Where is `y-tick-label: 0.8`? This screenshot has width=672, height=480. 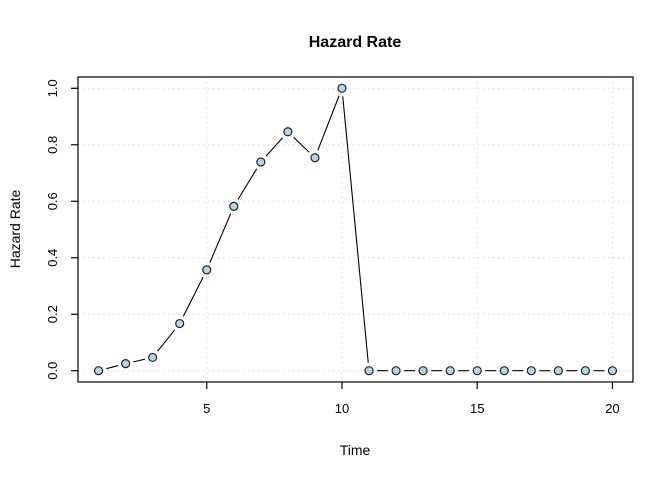 y-tick-label: 0.8 is located at coordinates (52, 145).